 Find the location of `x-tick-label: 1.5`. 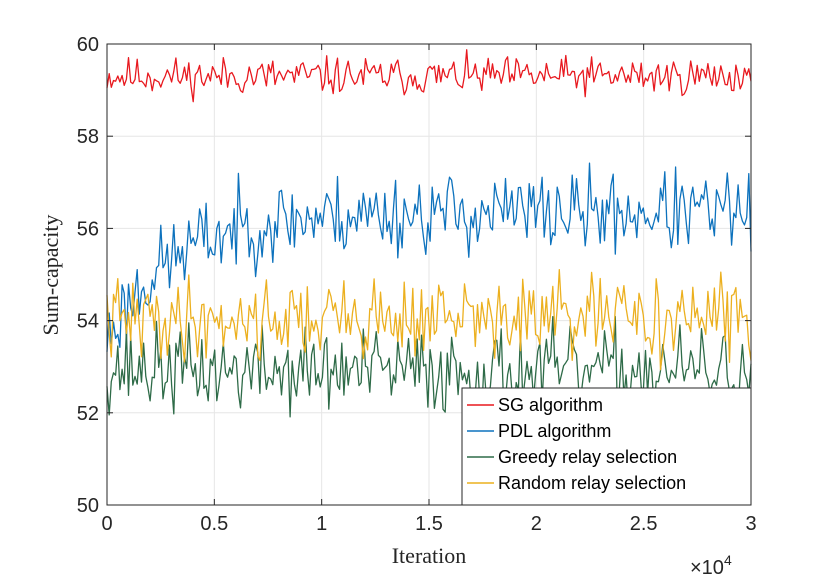

x-tick-label: 1.5 is located at coordinates (429, 524).